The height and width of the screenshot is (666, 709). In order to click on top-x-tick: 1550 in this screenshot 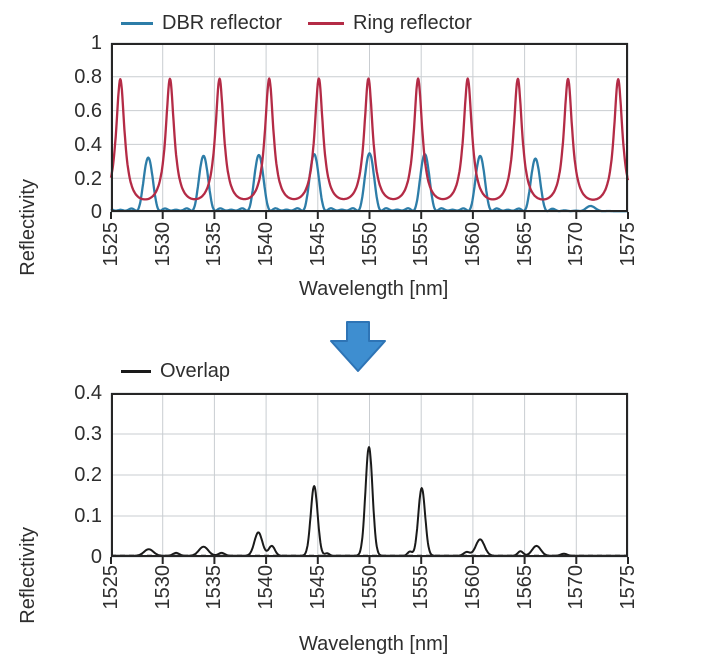, I will do `click(370, 244)`.